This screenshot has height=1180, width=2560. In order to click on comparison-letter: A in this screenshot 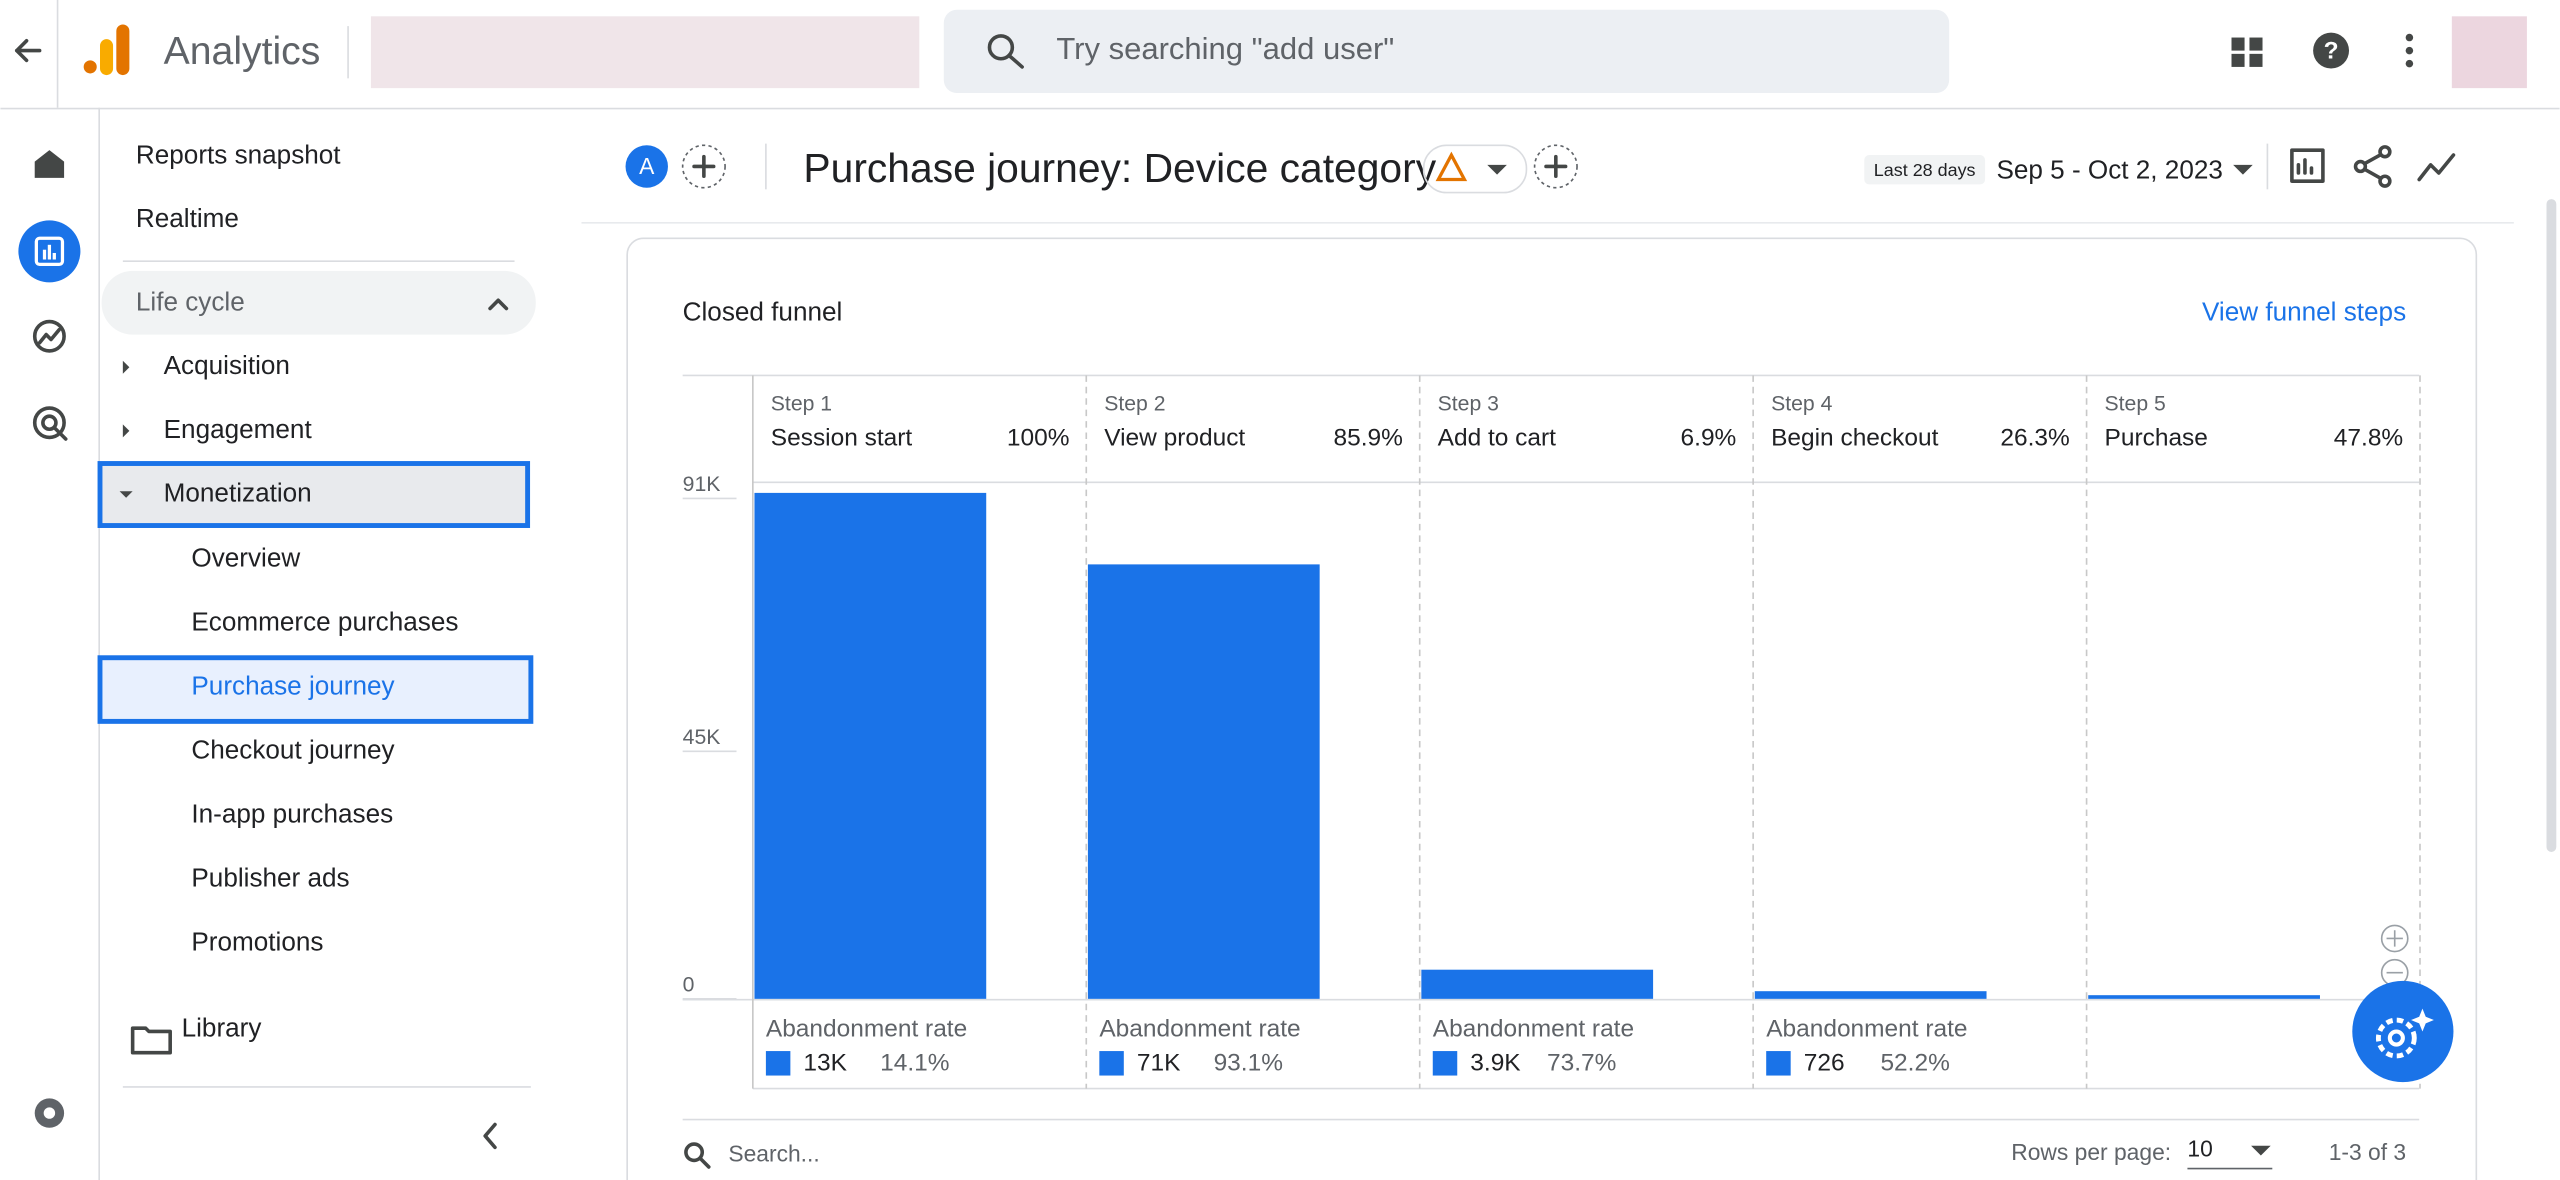, I will do `click(647, 166)`.